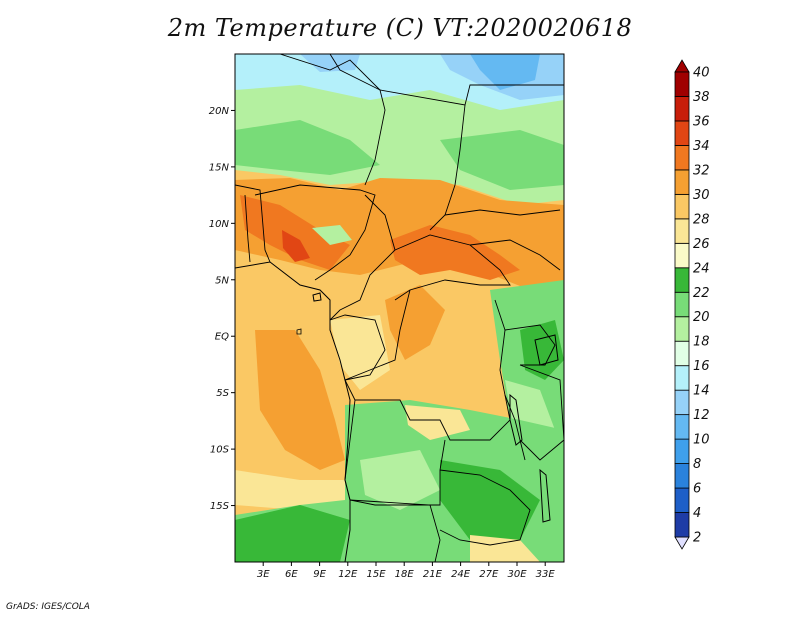  What do you see at coordinates (701, 317) in the screenshot?
I see `colorbar-label: 20` at bounding box center [701, 317].